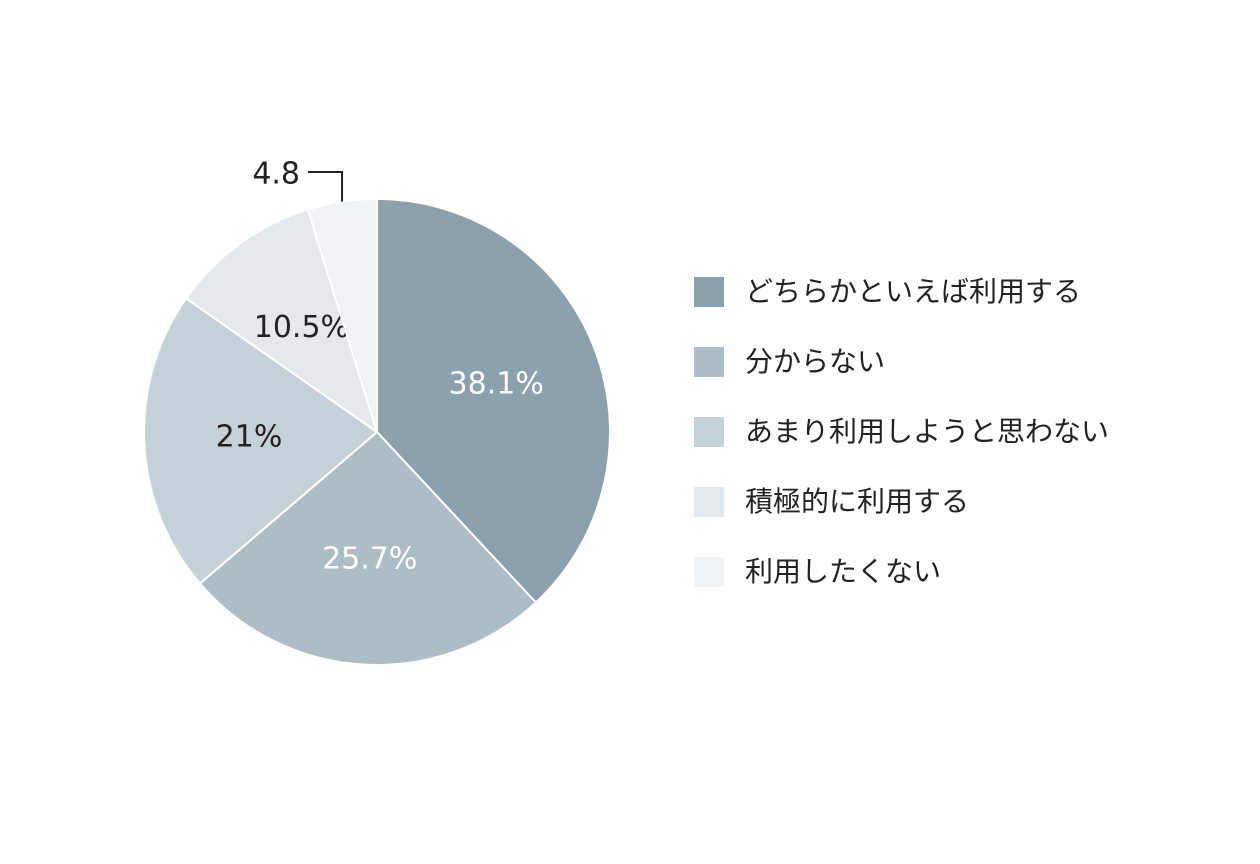 Image resolution: width=1260 pixels, height=864 pixels. What do you see at coordinates (843, 571) in the screenshot?
I see `legend-label: 利用したくない` at bounding box center [843, 571].